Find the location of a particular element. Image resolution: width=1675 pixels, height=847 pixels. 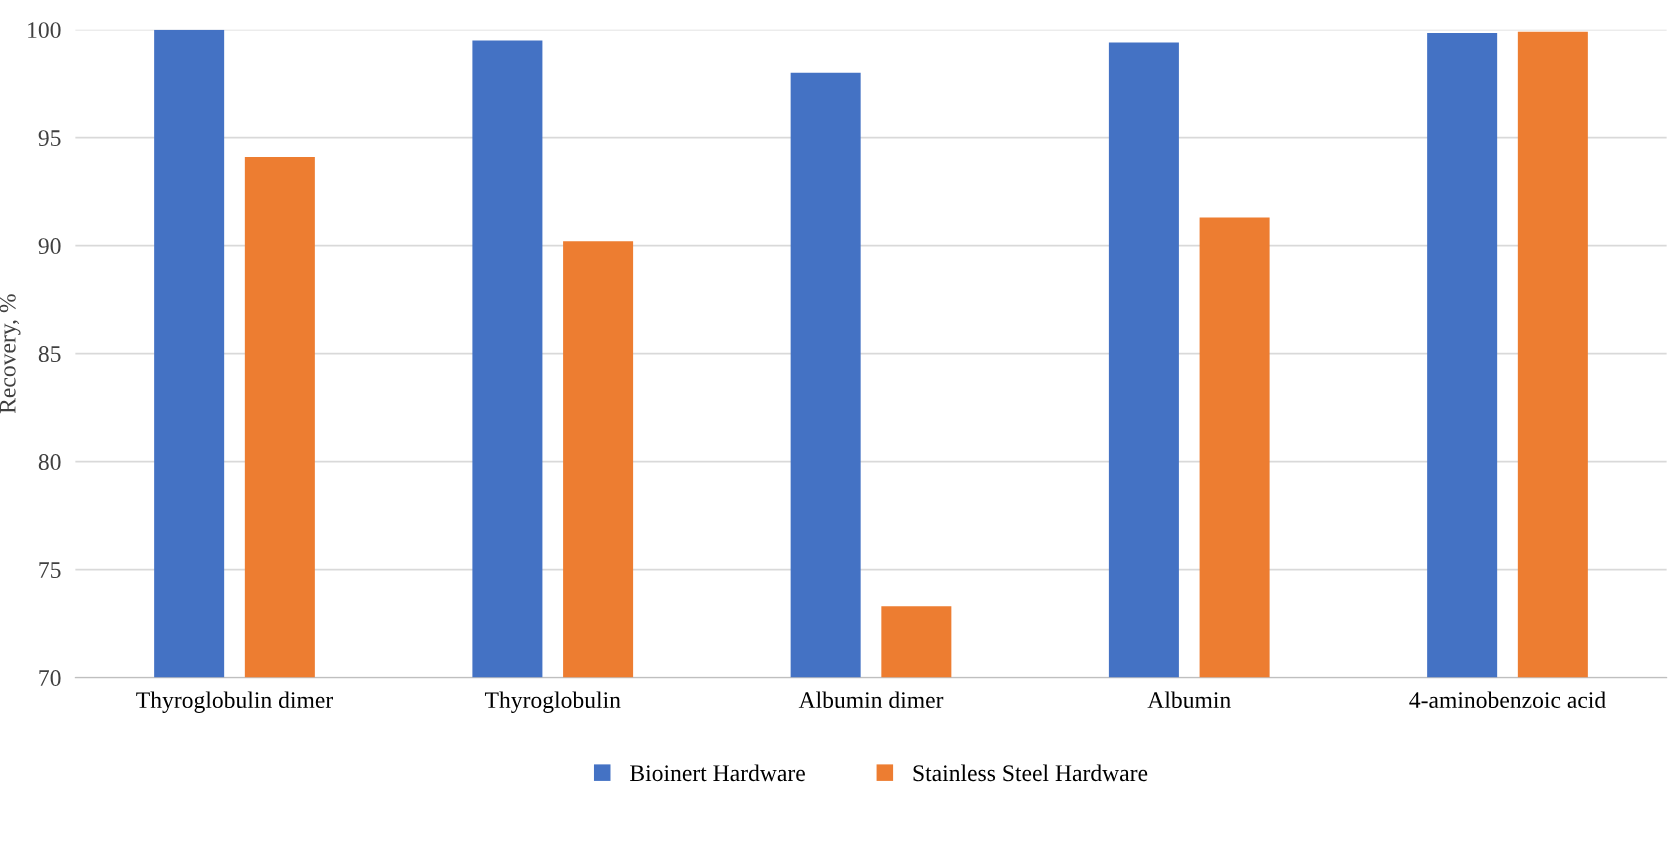

x-tick-label: Albumin dimer is located at coordinates (871, 700).